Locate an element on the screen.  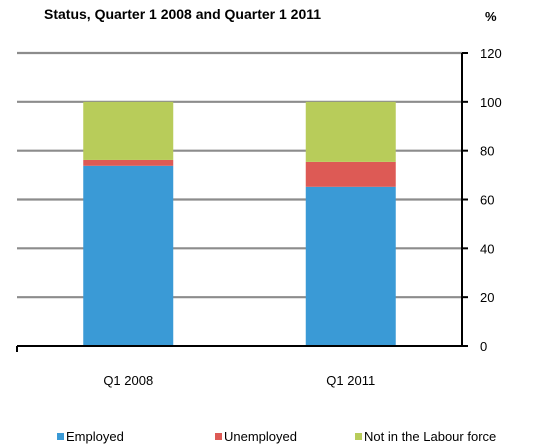
legend-label: Unemployed is located at coordinates (260, 436).